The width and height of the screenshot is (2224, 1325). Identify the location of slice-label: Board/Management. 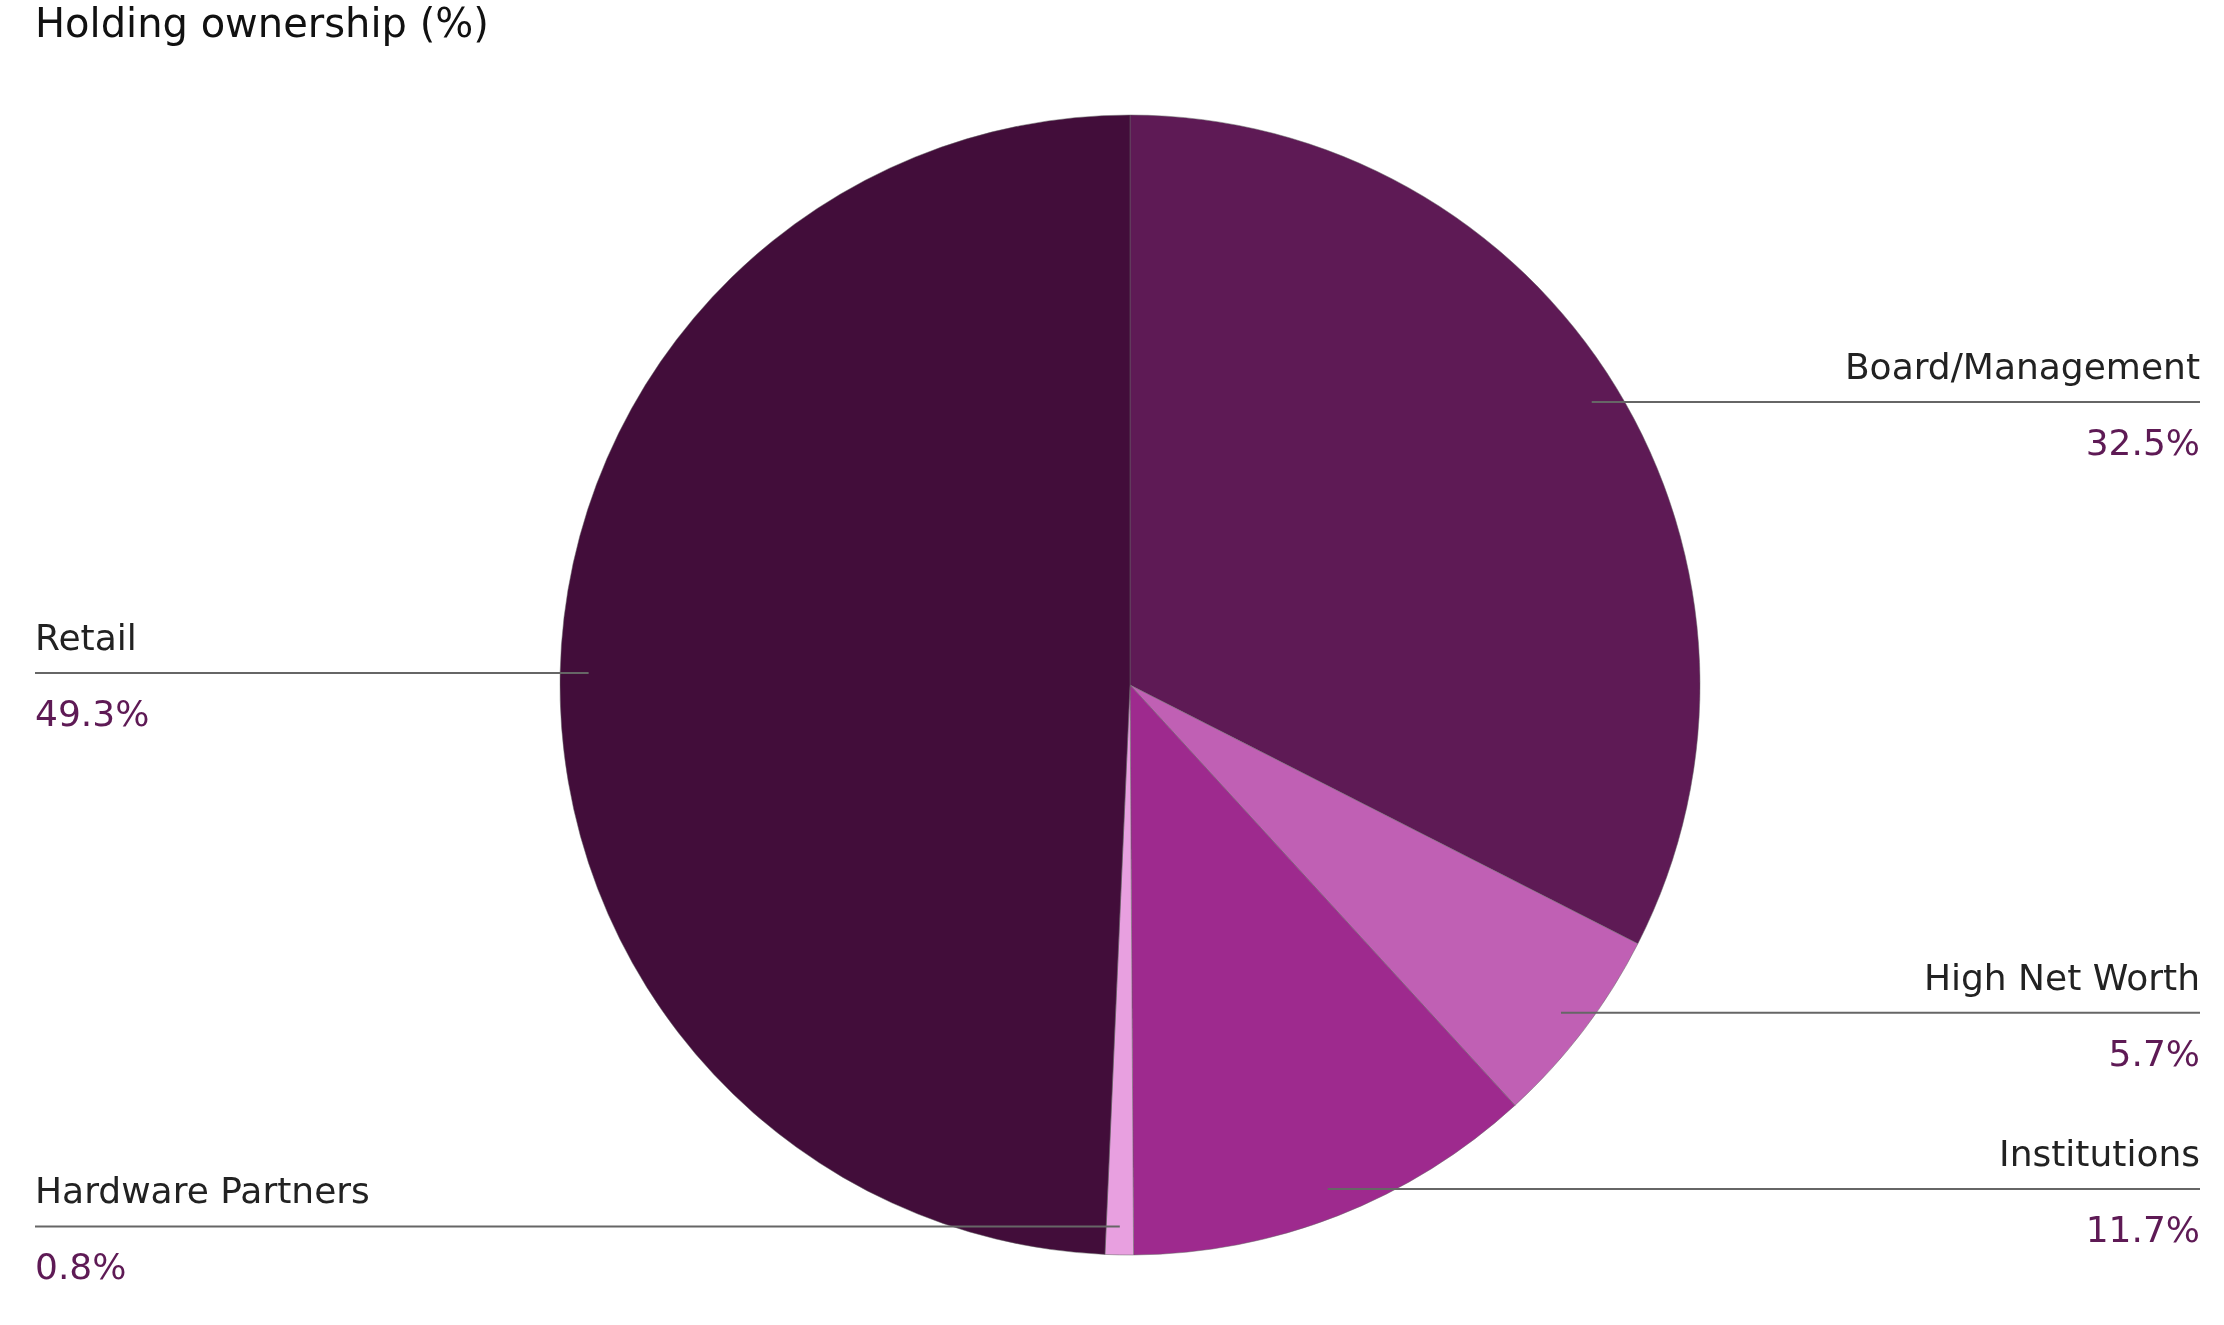
(2022, 367).